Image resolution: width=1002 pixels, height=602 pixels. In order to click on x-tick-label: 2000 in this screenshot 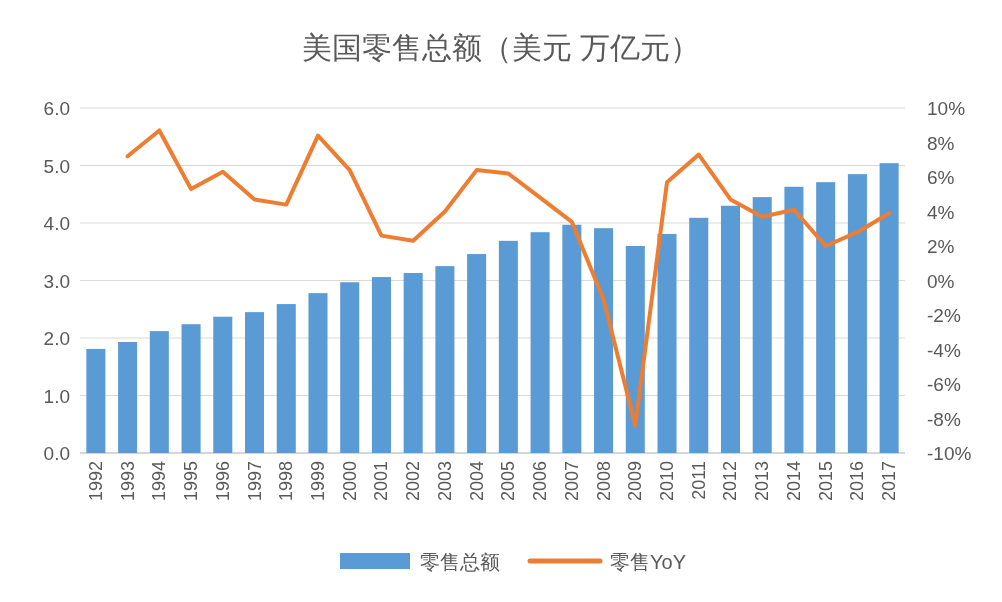, I will do `click(349, 481)`.